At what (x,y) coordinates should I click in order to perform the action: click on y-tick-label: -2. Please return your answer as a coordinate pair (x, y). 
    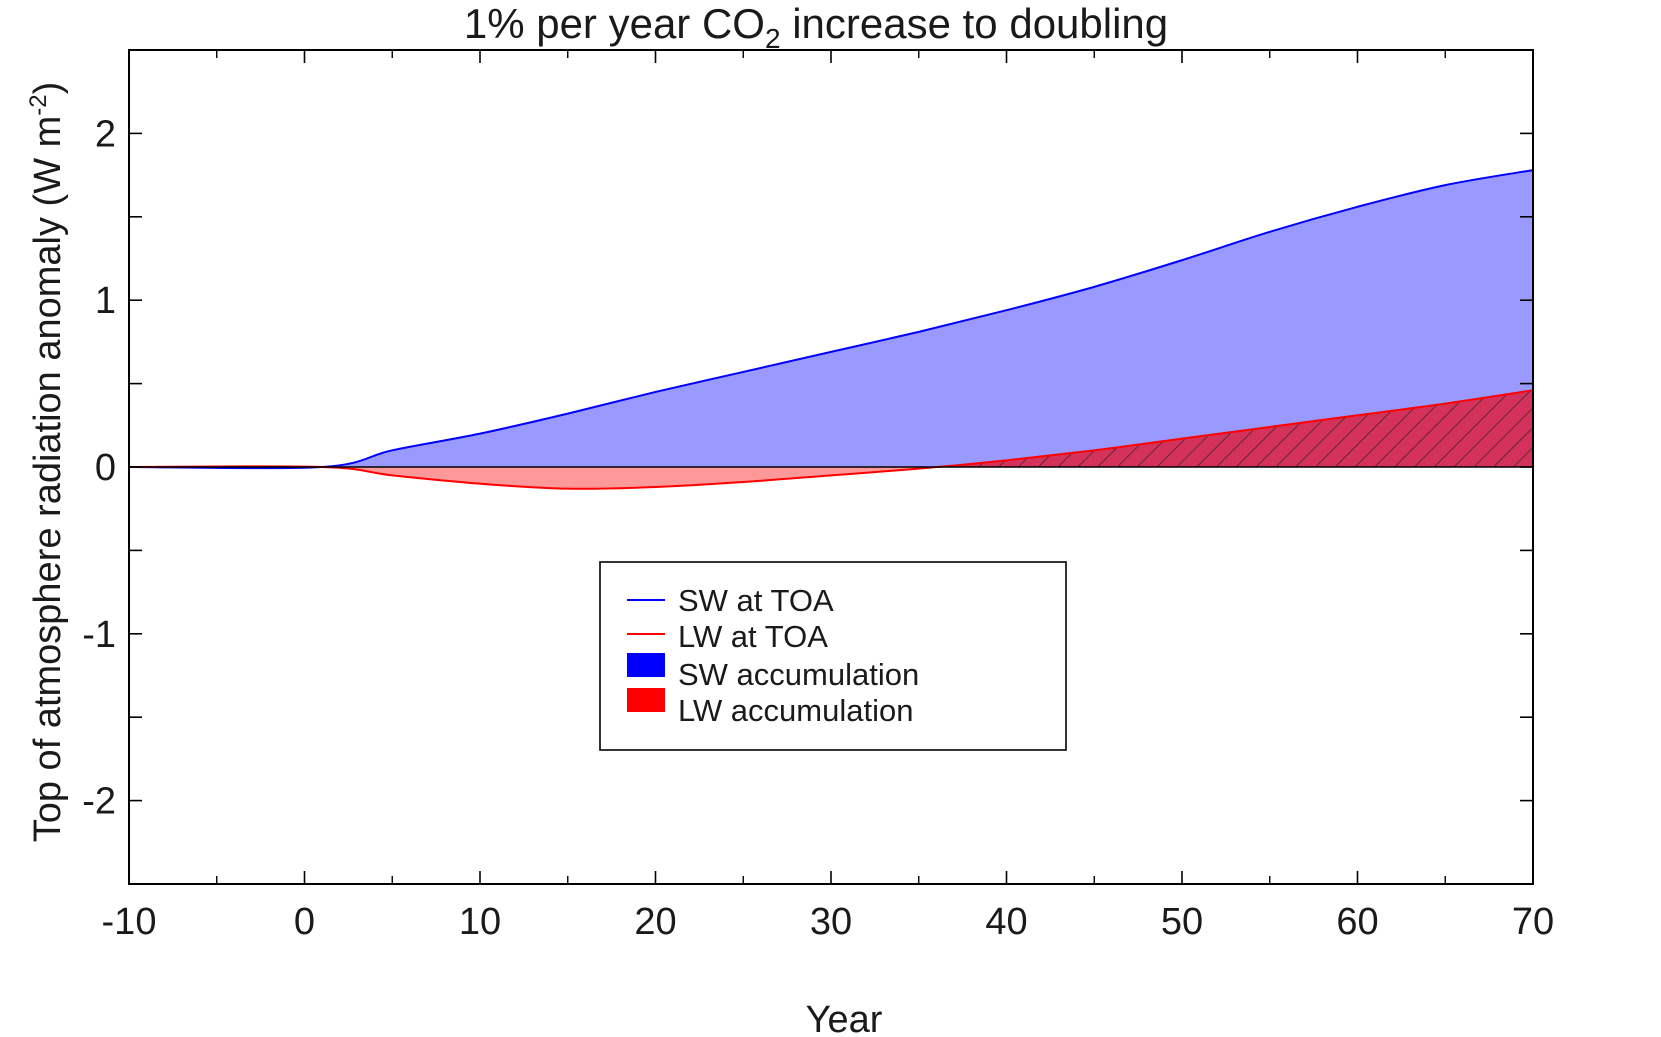
    Looking at the image, I should click on (99, 802).